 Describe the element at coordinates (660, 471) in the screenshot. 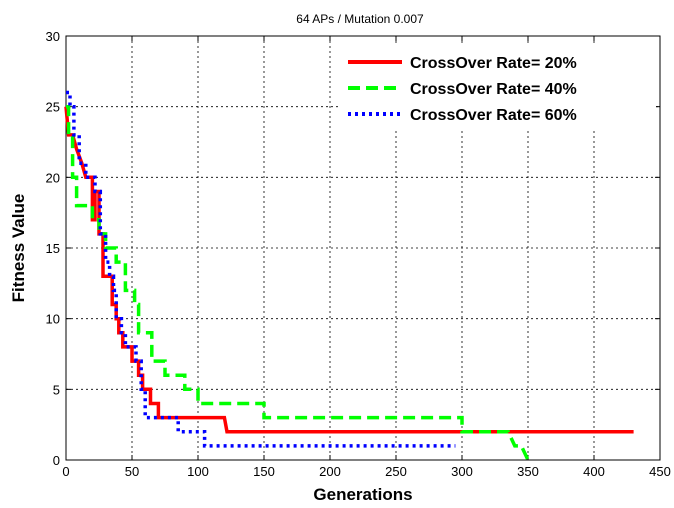

I see `x-tick-label: 450` at that location.